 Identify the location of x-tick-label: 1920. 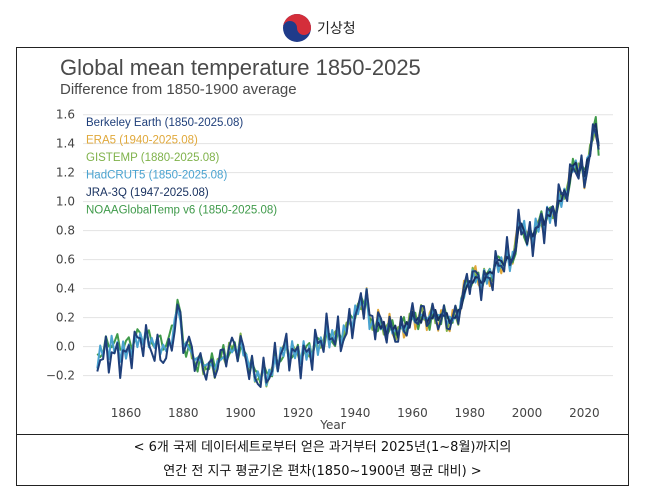
(298, 413).